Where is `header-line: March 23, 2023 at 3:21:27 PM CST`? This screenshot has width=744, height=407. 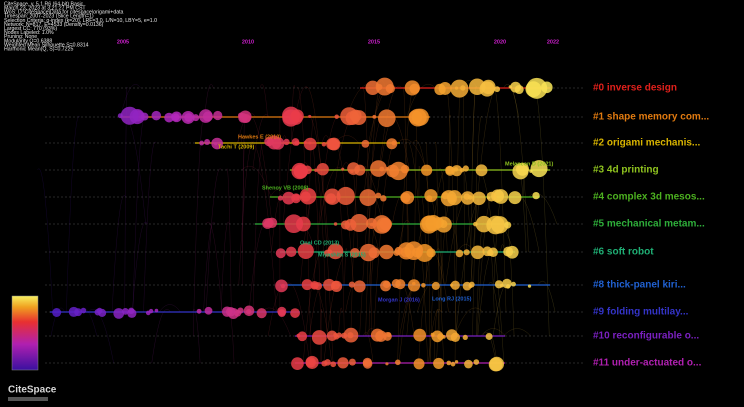 header-line: March 23, 2023 at 3:21:27 PM CST is located at coordinates (45, 8).